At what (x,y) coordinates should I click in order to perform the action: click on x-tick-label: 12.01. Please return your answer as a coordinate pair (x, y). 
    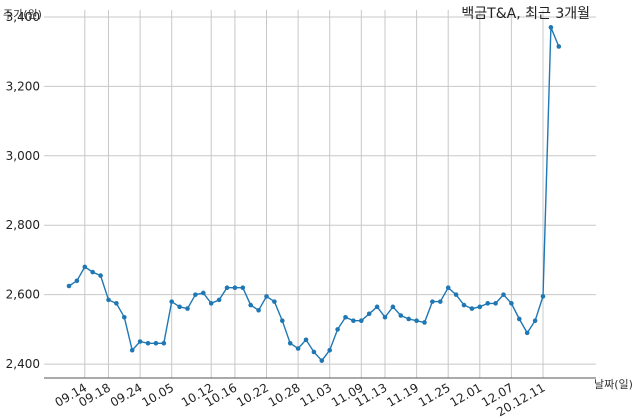
    Looking at the image, I should click on (466, 394).